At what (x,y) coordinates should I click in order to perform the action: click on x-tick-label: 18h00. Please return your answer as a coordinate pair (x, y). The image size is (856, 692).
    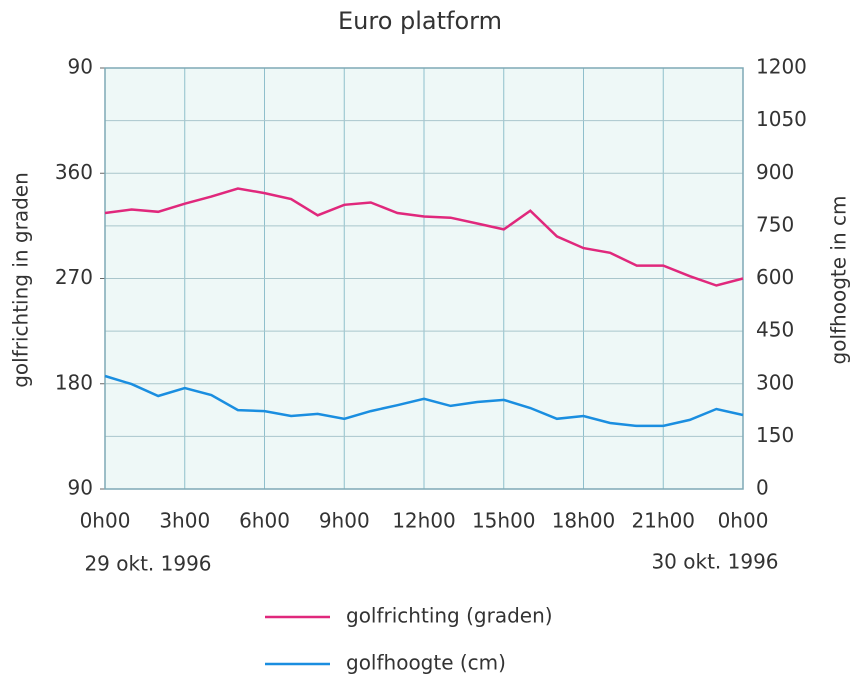
    Looking at the image, I should click on (584, 521).